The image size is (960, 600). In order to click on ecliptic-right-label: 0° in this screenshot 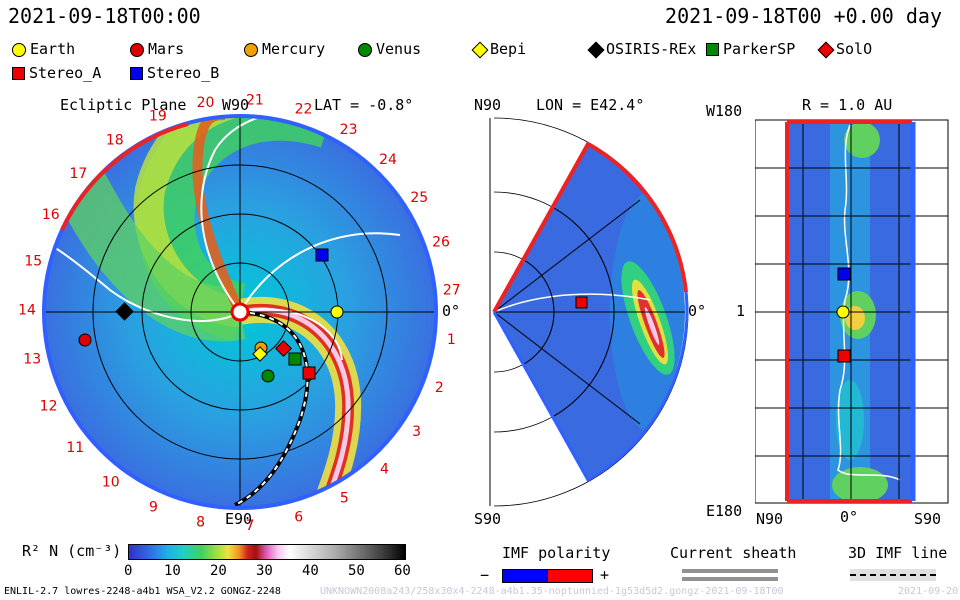, I will do `click(451, 311)`.